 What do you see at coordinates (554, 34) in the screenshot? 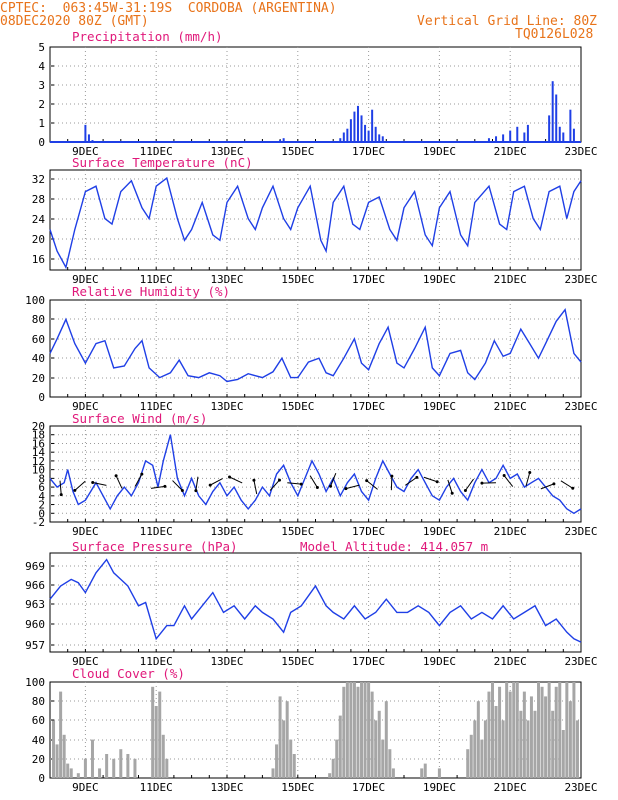
I see `header-model: TQ0126L028` at bounding box center [554, 34].